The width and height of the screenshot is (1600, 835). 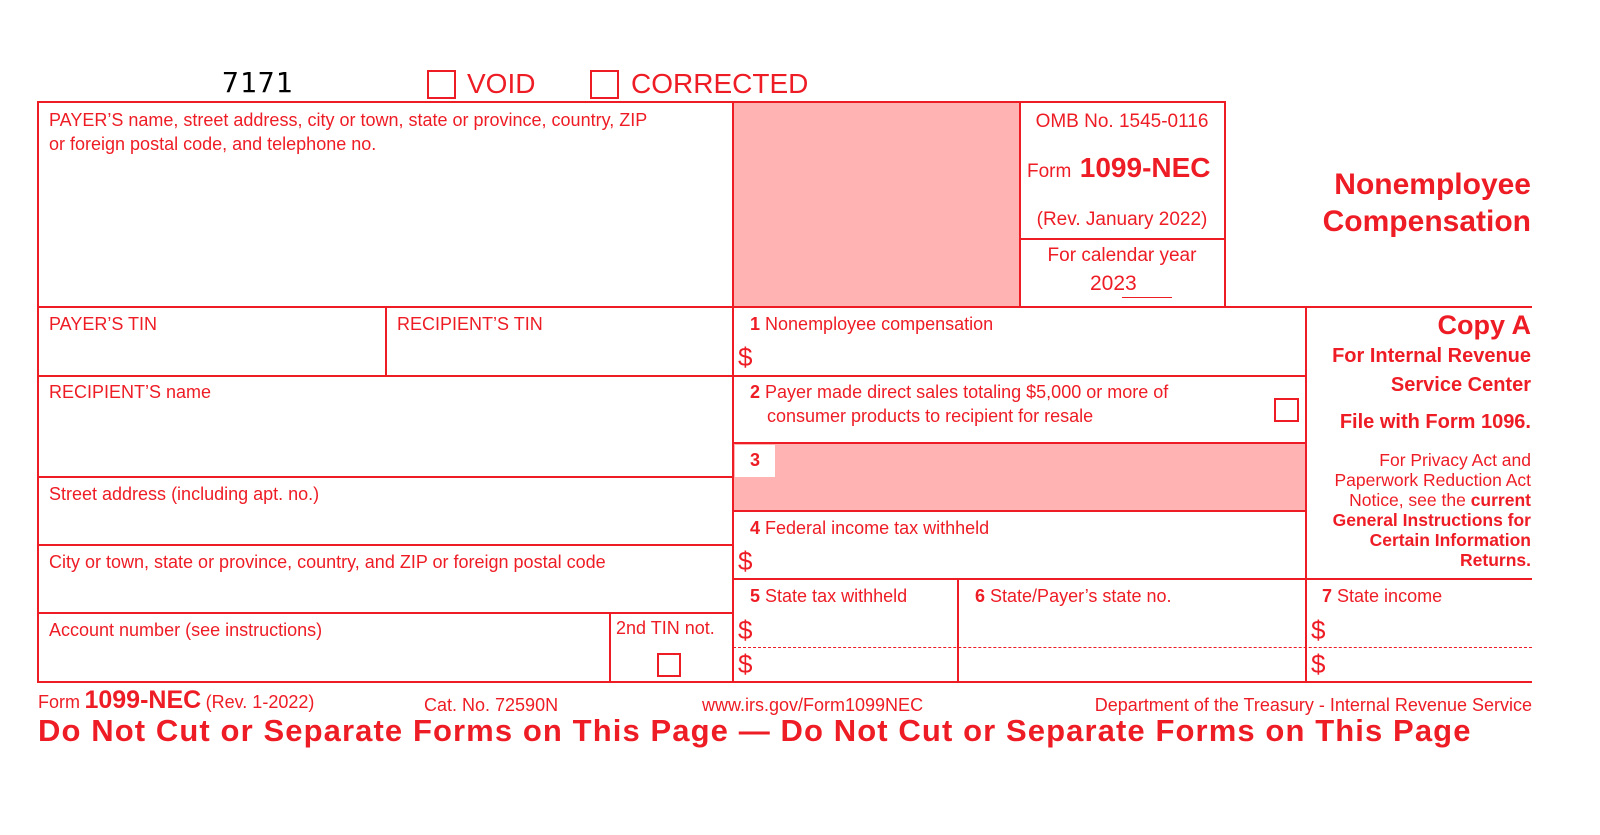 What do you see at coordinates (1484, 325) in the screenshot?
I see `copy-title: Copy A` at bounding box center [1484, 325].